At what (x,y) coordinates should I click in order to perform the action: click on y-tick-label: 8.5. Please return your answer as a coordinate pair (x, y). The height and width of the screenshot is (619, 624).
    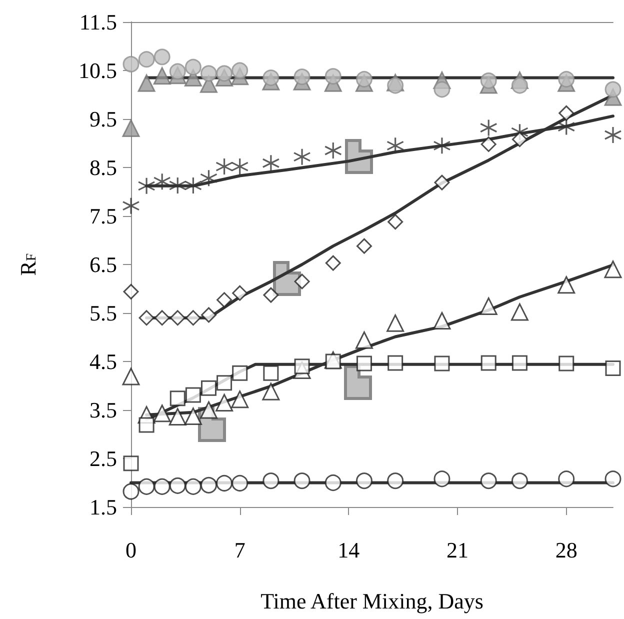
    Looking at the image, I should click on (103, 167).